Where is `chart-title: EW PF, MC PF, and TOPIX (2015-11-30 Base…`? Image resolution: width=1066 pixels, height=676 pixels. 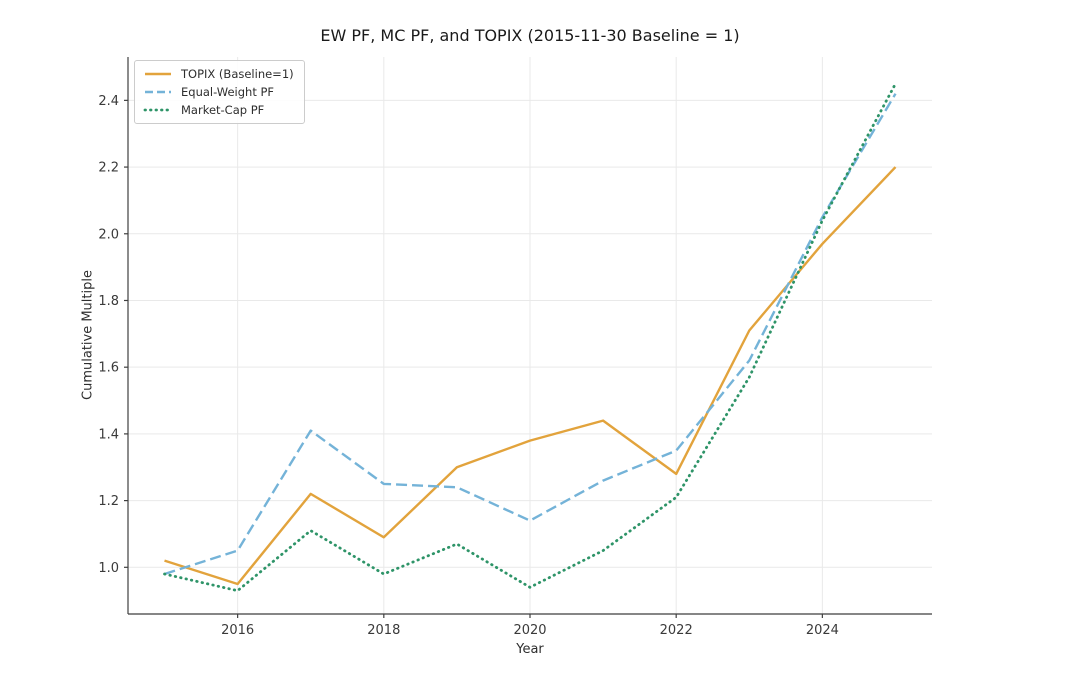
chart-title: EW PF, MC PF, and TOPIX (2015-11-30 Base… is located at coordinates (530, 35).